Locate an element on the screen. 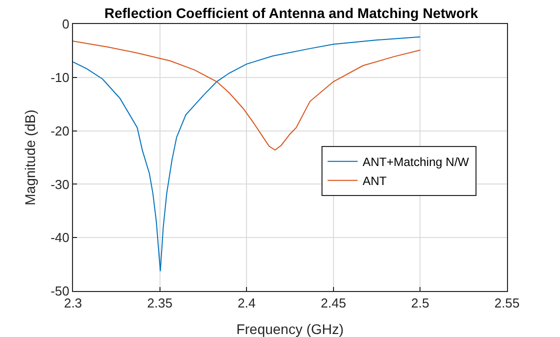 The image size is (560, 337). legend-label: ANT+Matching N/W is located at coordinates (416, 162).